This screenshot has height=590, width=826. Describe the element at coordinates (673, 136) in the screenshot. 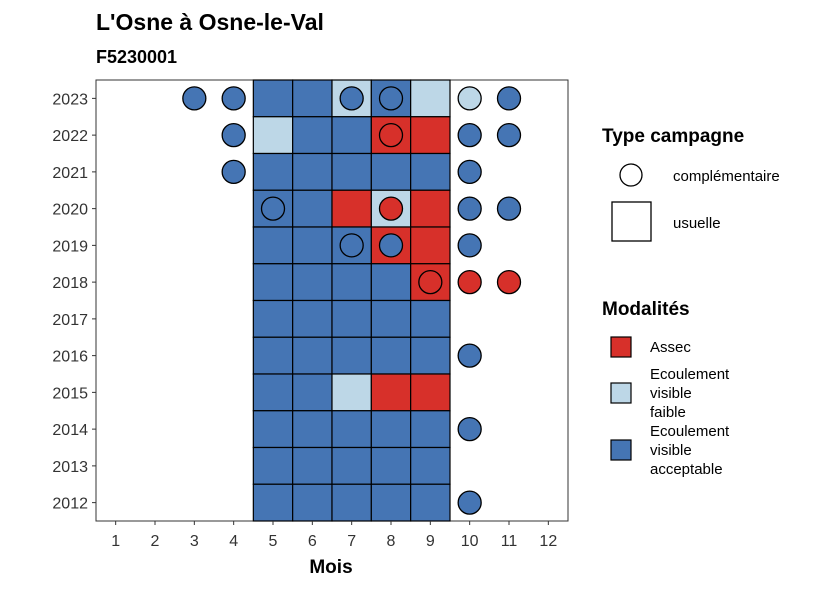

I see `legend-shape-title: Type campagne` at that location.